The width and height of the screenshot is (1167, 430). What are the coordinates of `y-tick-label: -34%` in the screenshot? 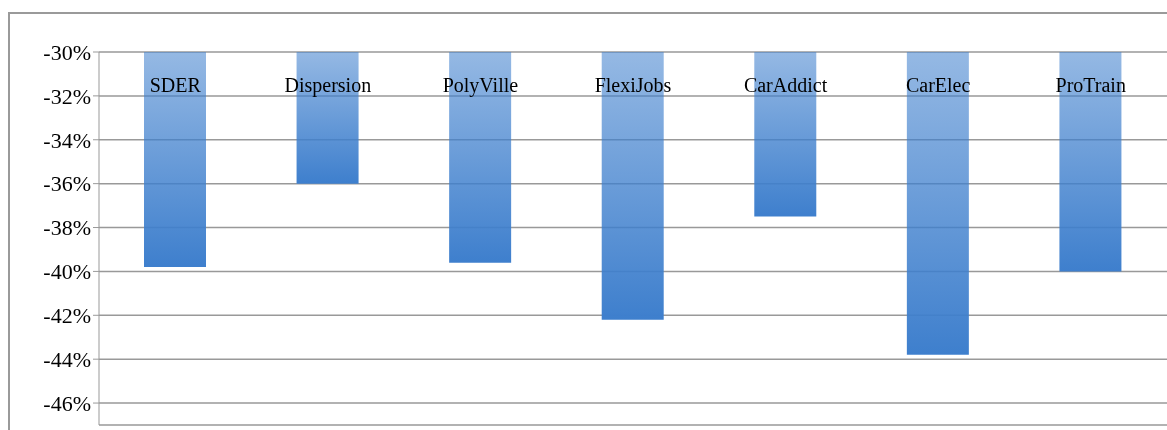 It's located at (67, 140).